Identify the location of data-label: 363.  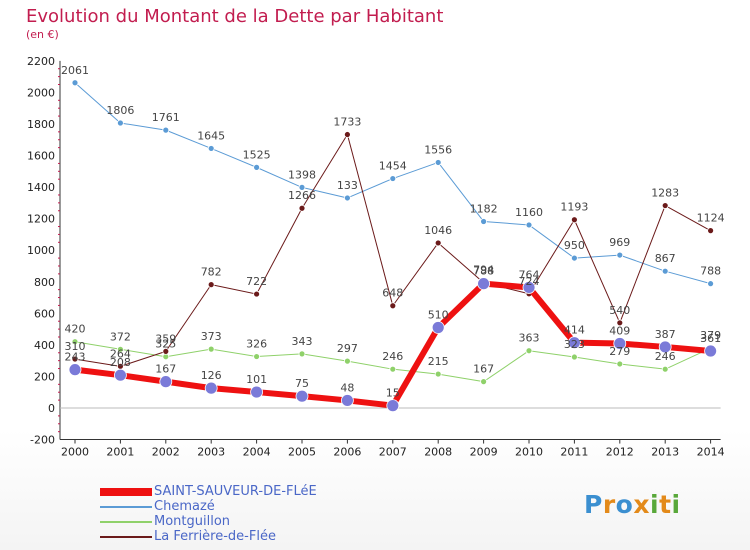
(529, 338).